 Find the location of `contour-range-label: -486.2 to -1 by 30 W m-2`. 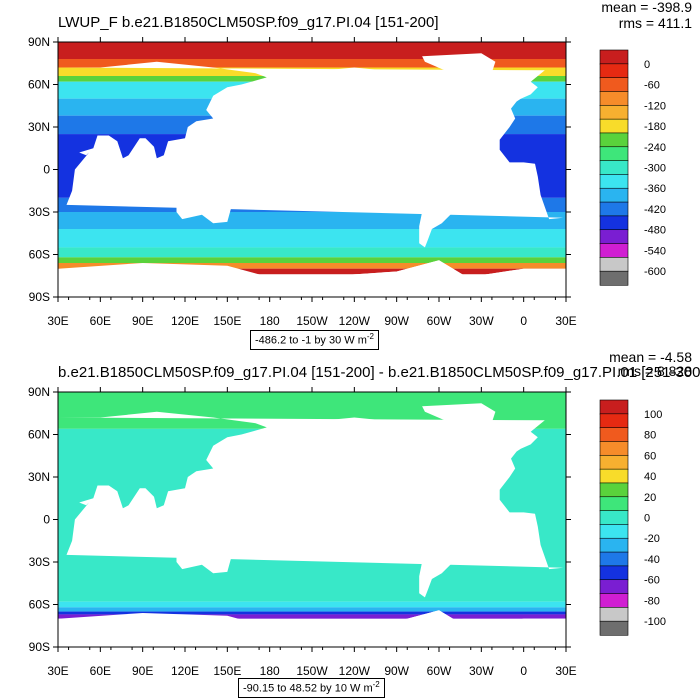

contour-range-label: -486.2 to -1 by 30 W m-2 is located at coordinates (315, 340).